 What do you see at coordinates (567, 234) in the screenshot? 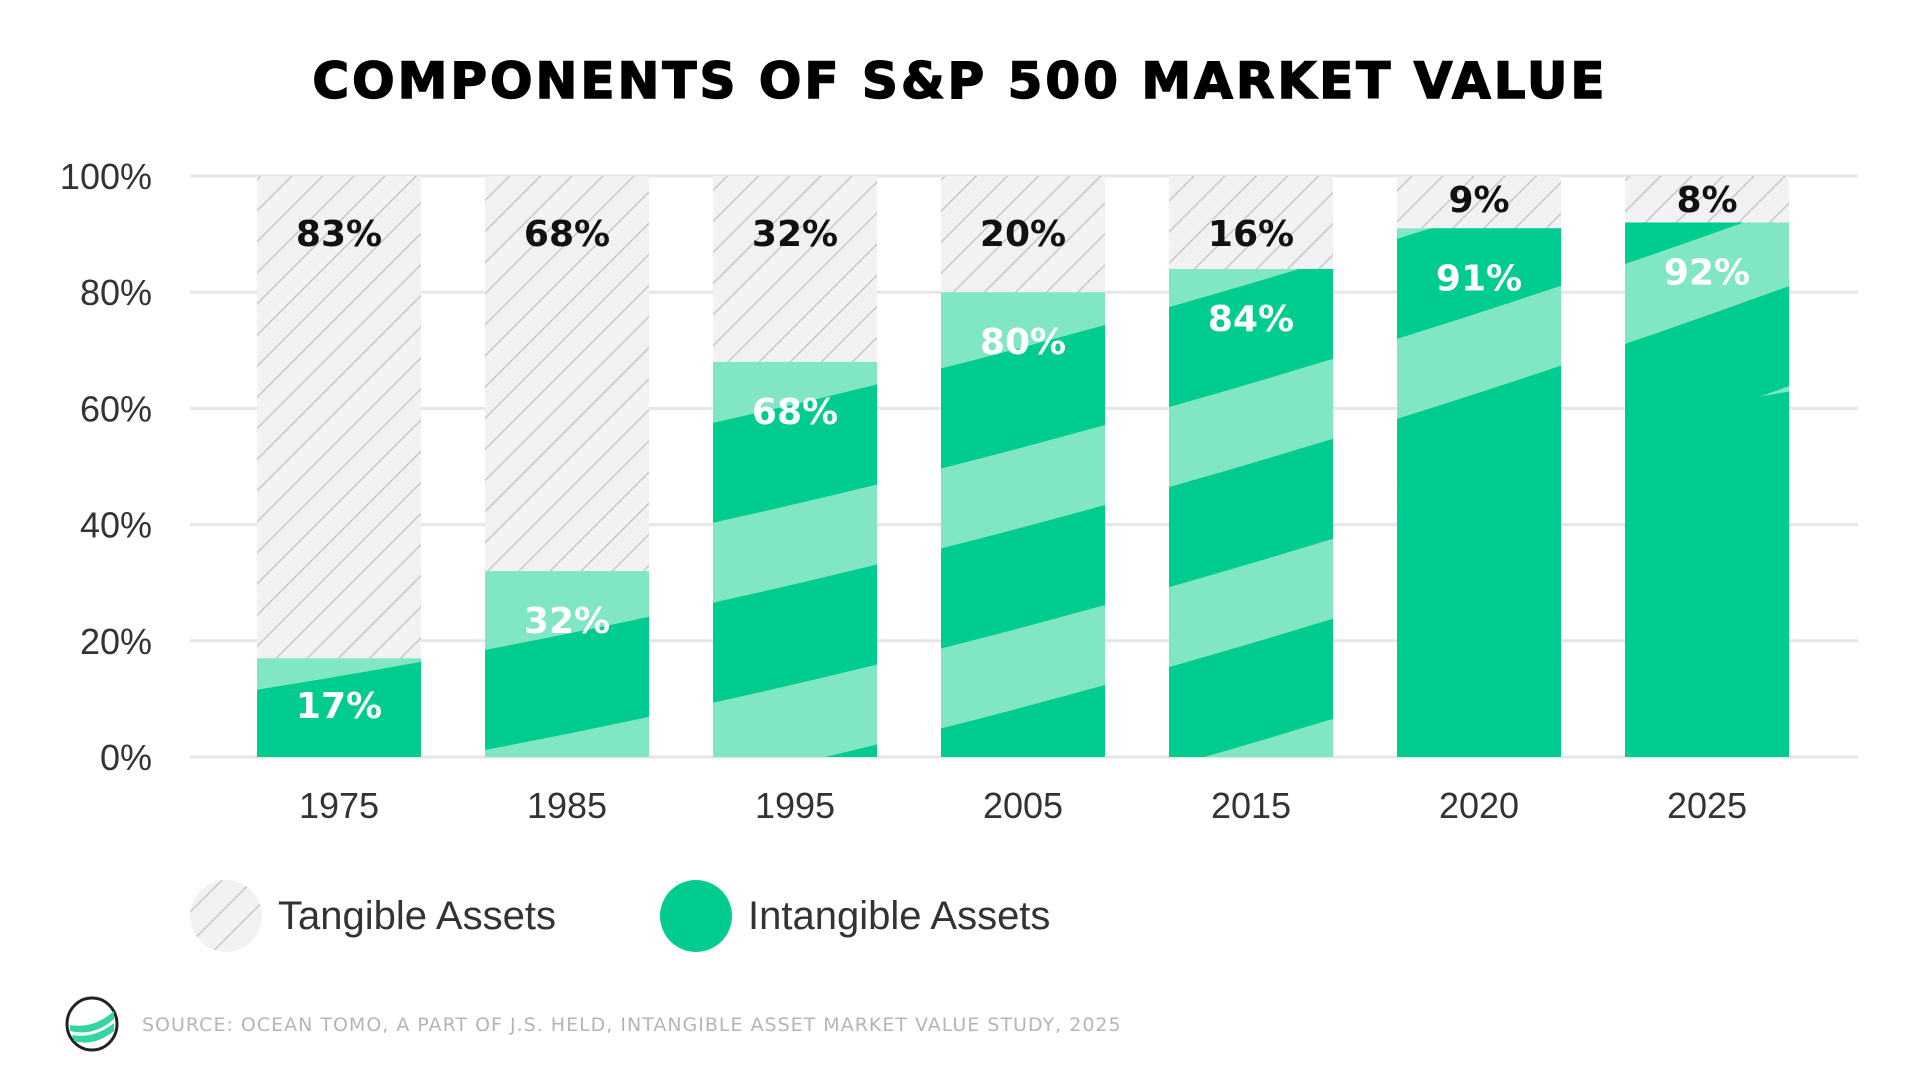
I see `tangible-value-label: 68%` at bounding box center [567, 234].